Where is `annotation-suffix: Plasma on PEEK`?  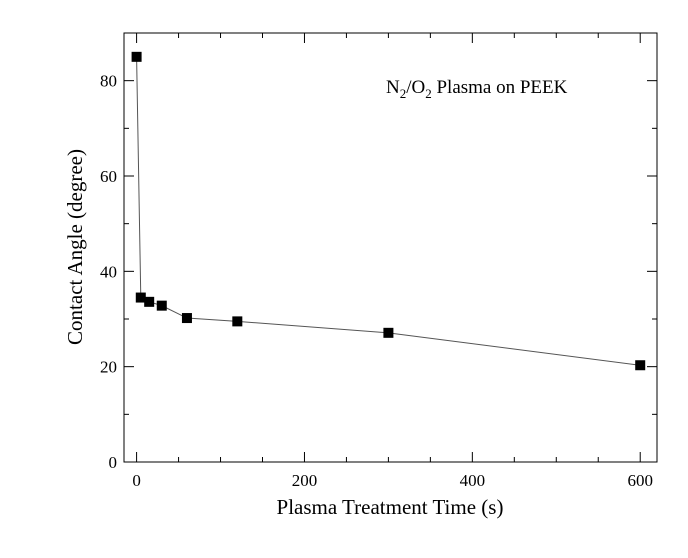
annotation-suffix: Plasma on PEEK is located at coordinates (500, 87).